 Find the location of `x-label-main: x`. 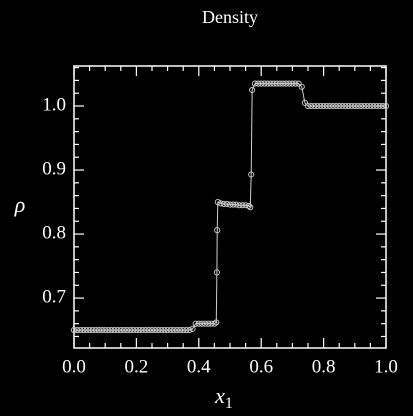

x-label-main: x is located at coordinates (219, 395).